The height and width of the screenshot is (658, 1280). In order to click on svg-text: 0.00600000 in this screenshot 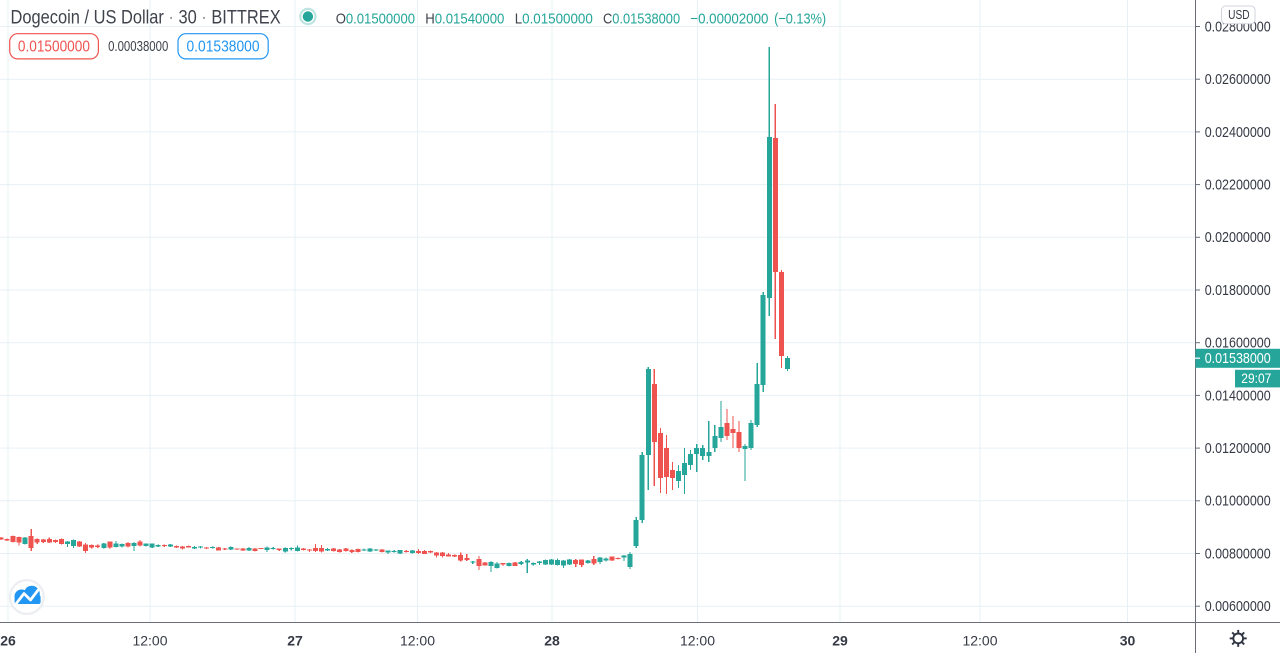, I will do `click(1238, 606)`.